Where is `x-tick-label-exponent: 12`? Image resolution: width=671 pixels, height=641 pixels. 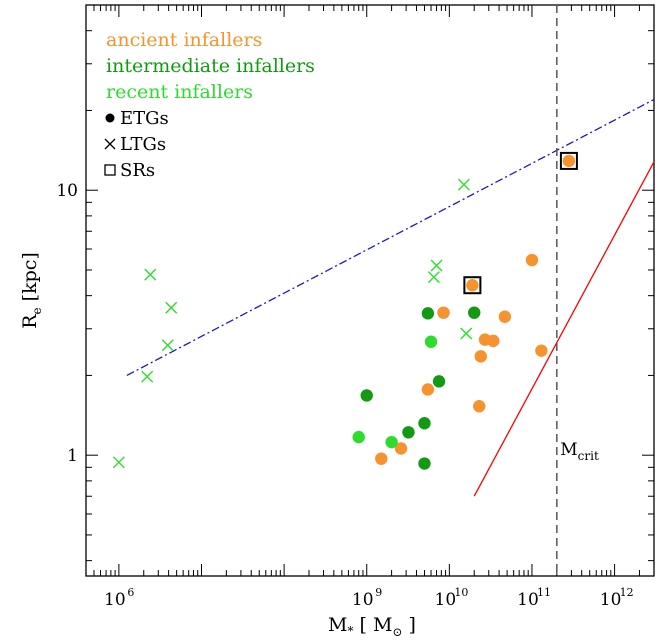
x-tick-label-exponent: 12 is located at coordinates (627, 592).